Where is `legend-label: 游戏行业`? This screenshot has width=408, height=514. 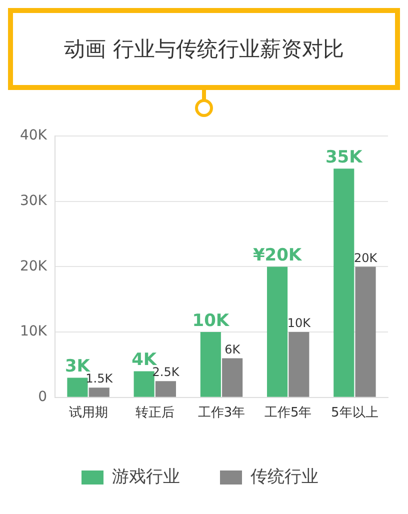
legend-label: 游戏行业 is located at coordinates (146, 476).